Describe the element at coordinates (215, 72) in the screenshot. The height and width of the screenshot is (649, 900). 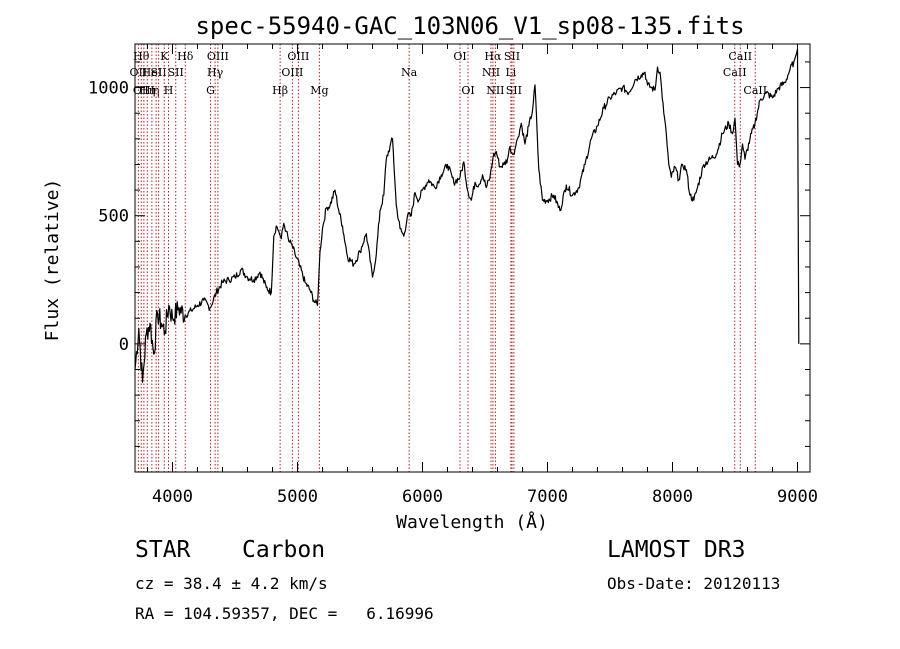
I see `line-marker-label-12: Hγ` at that location.